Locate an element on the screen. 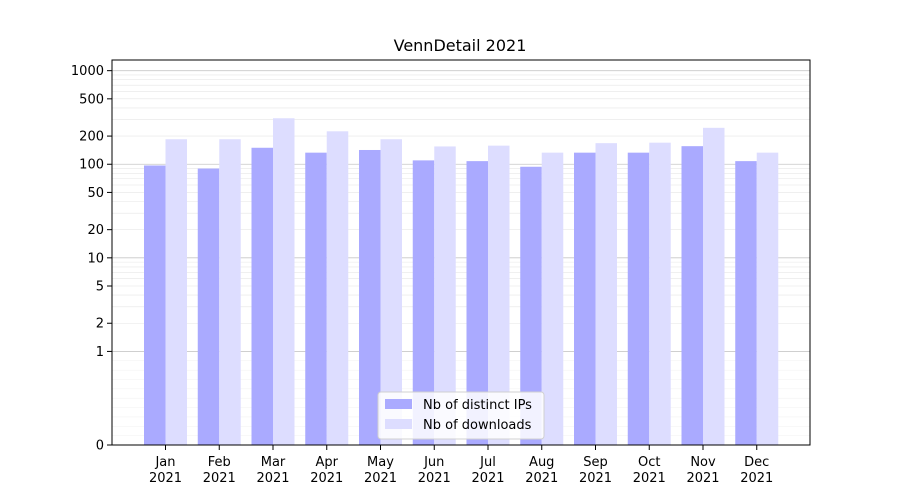  y-tick-label: 1 is located at coordinates (100, 352).